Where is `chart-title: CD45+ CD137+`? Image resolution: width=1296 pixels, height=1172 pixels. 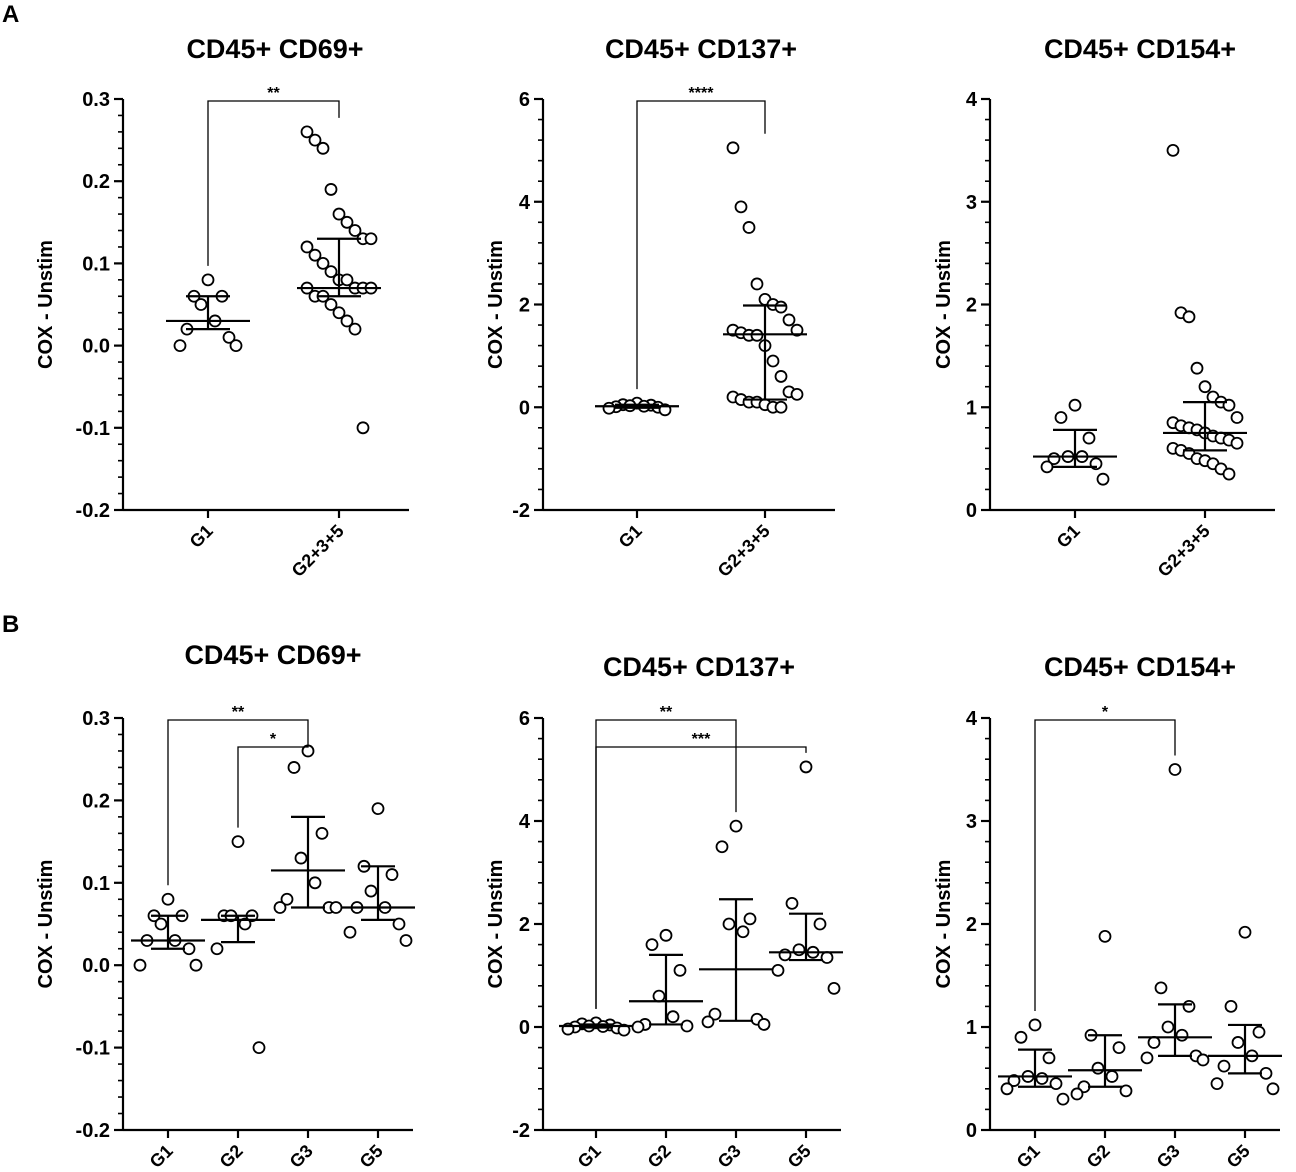
chart-title: CD45+ CD137+ is located at coordinates (701, 49).